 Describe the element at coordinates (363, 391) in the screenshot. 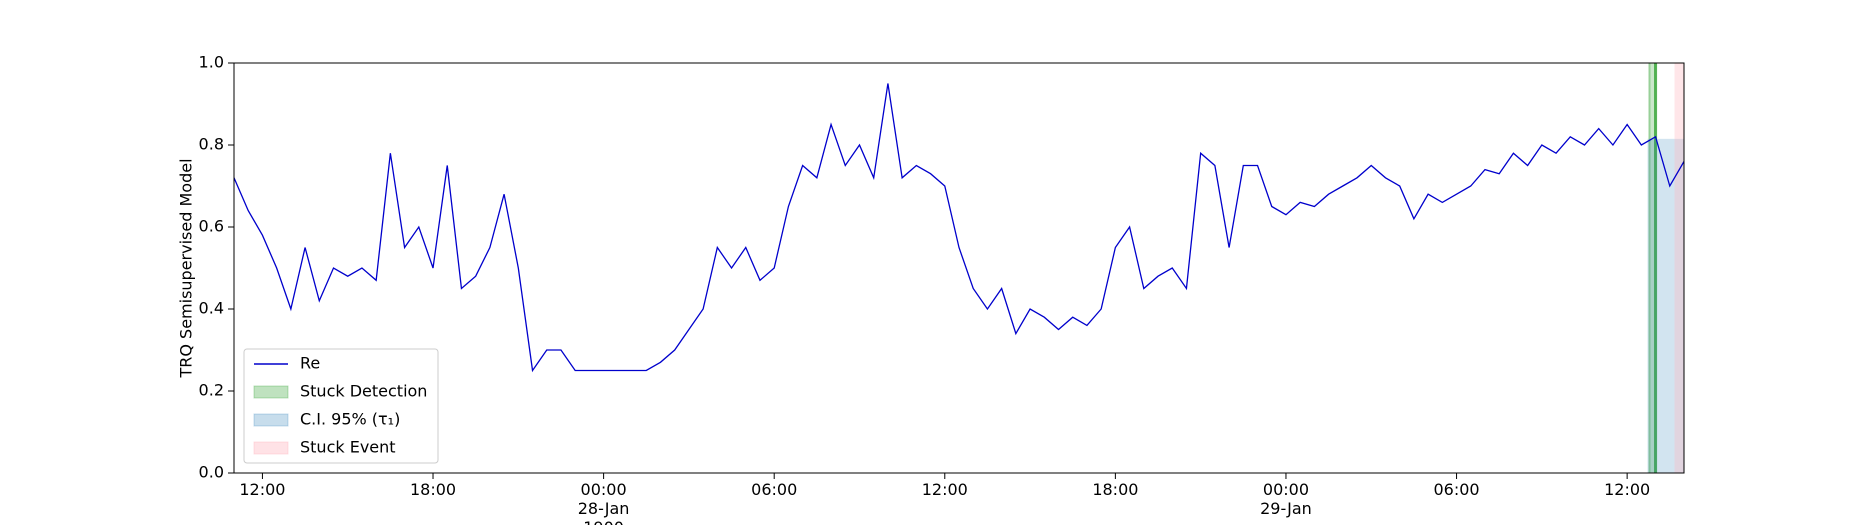

I see `legend-label: Stuck Detection` at that location.